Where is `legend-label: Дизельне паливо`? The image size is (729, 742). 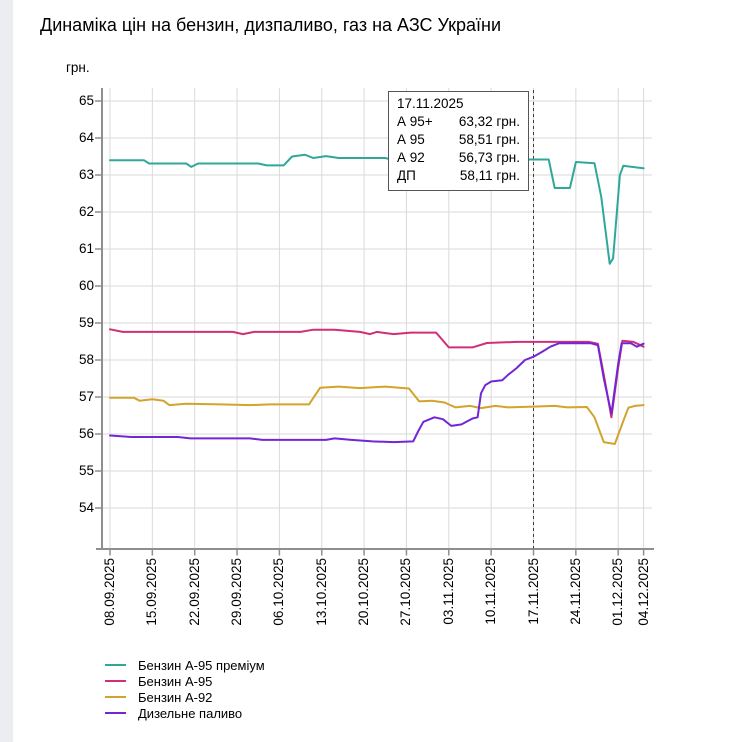 legend-label: Дизельне паливо is located at coordinates (190, 713).